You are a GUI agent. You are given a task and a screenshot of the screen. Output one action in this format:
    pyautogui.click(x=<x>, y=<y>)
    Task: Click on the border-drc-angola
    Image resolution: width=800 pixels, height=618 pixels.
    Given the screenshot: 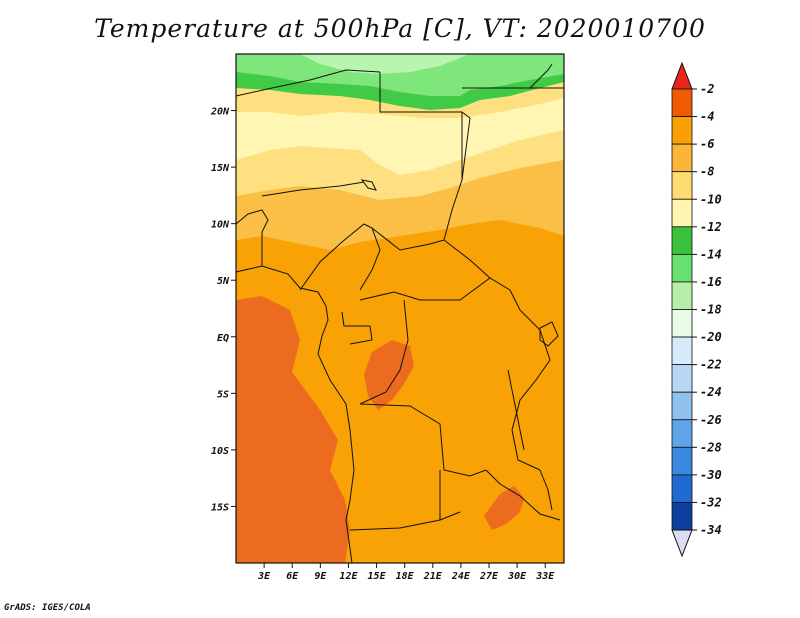 What is the action you would take?
    pyautogui.click(x=423, y=440)
    